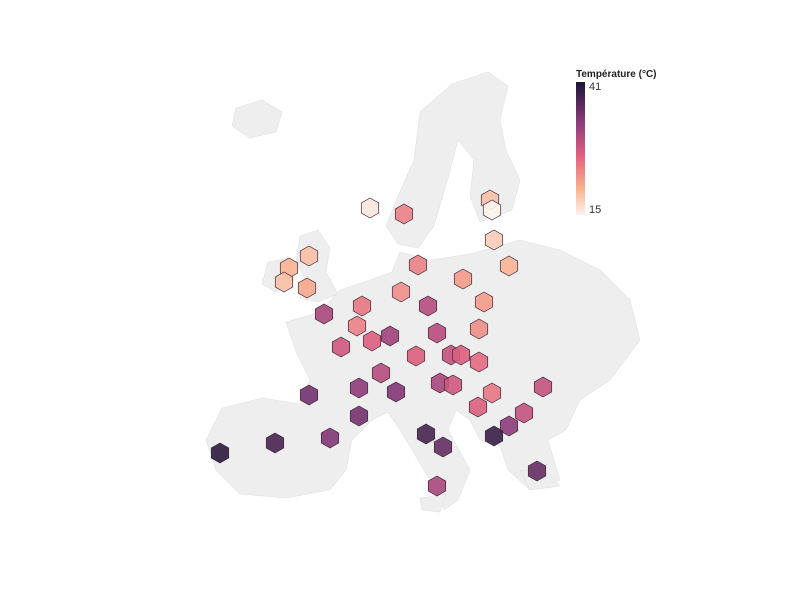  I want to click on legend-max: 41, so click(595, 87).